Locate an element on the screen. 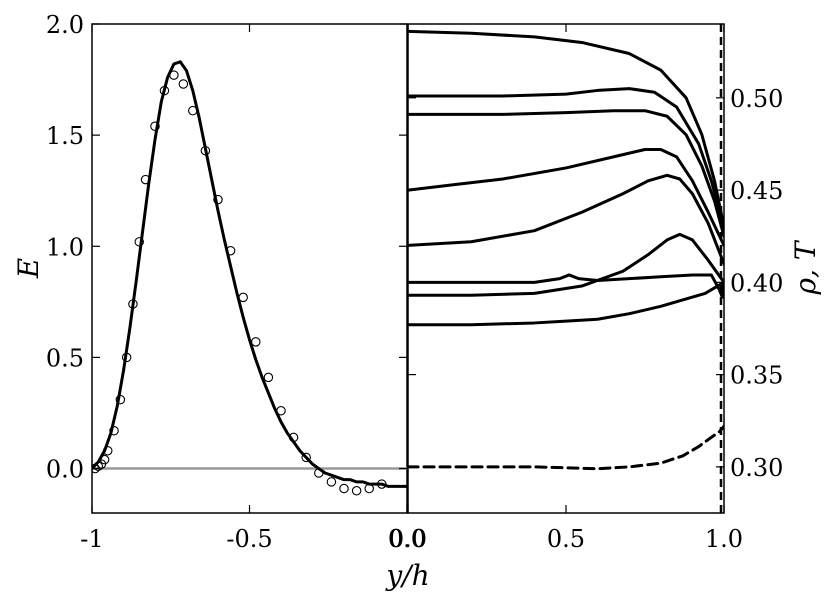  left-y-tick-label: 1.5 is located at coordinates (65, 136).